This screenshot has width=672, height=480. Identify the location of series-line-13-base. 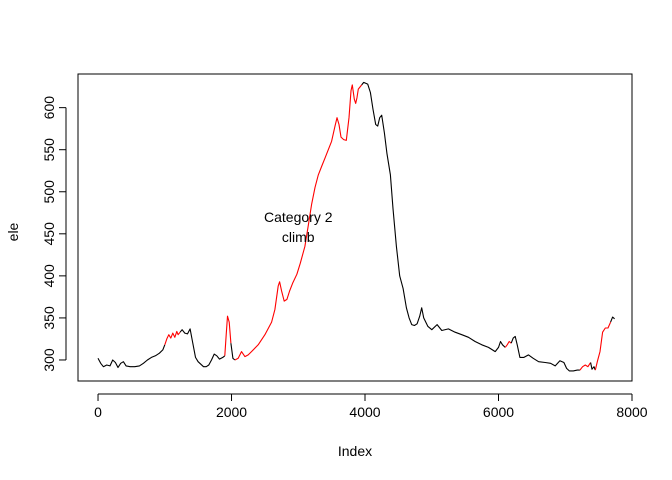
(612, 319).